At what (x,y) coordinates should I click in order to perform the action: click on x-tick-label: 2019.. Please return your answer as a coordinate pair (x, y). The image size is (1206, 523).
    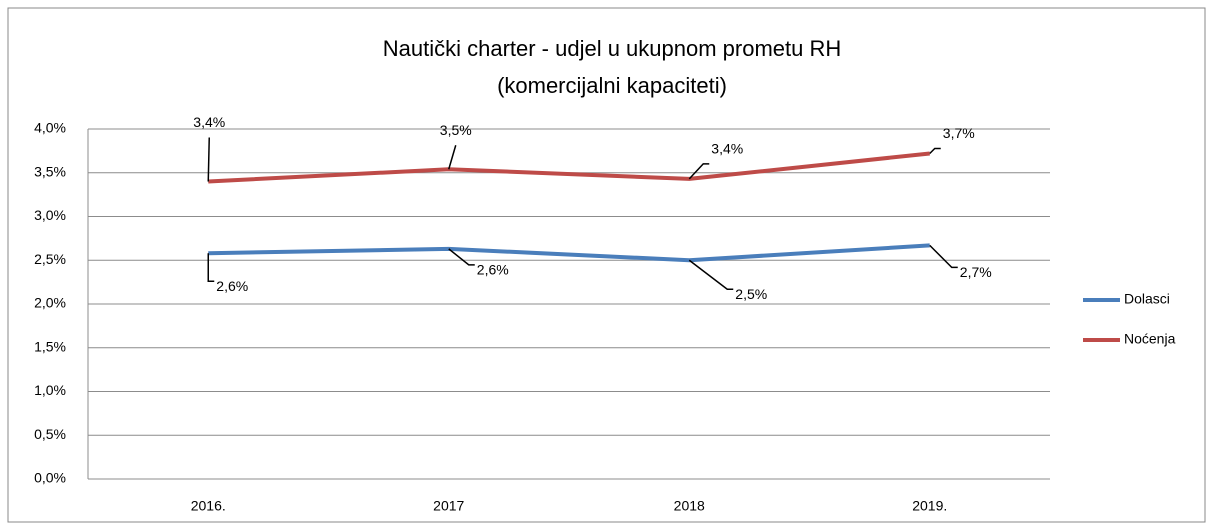
    Looking at the image, I should click on (929, 506).